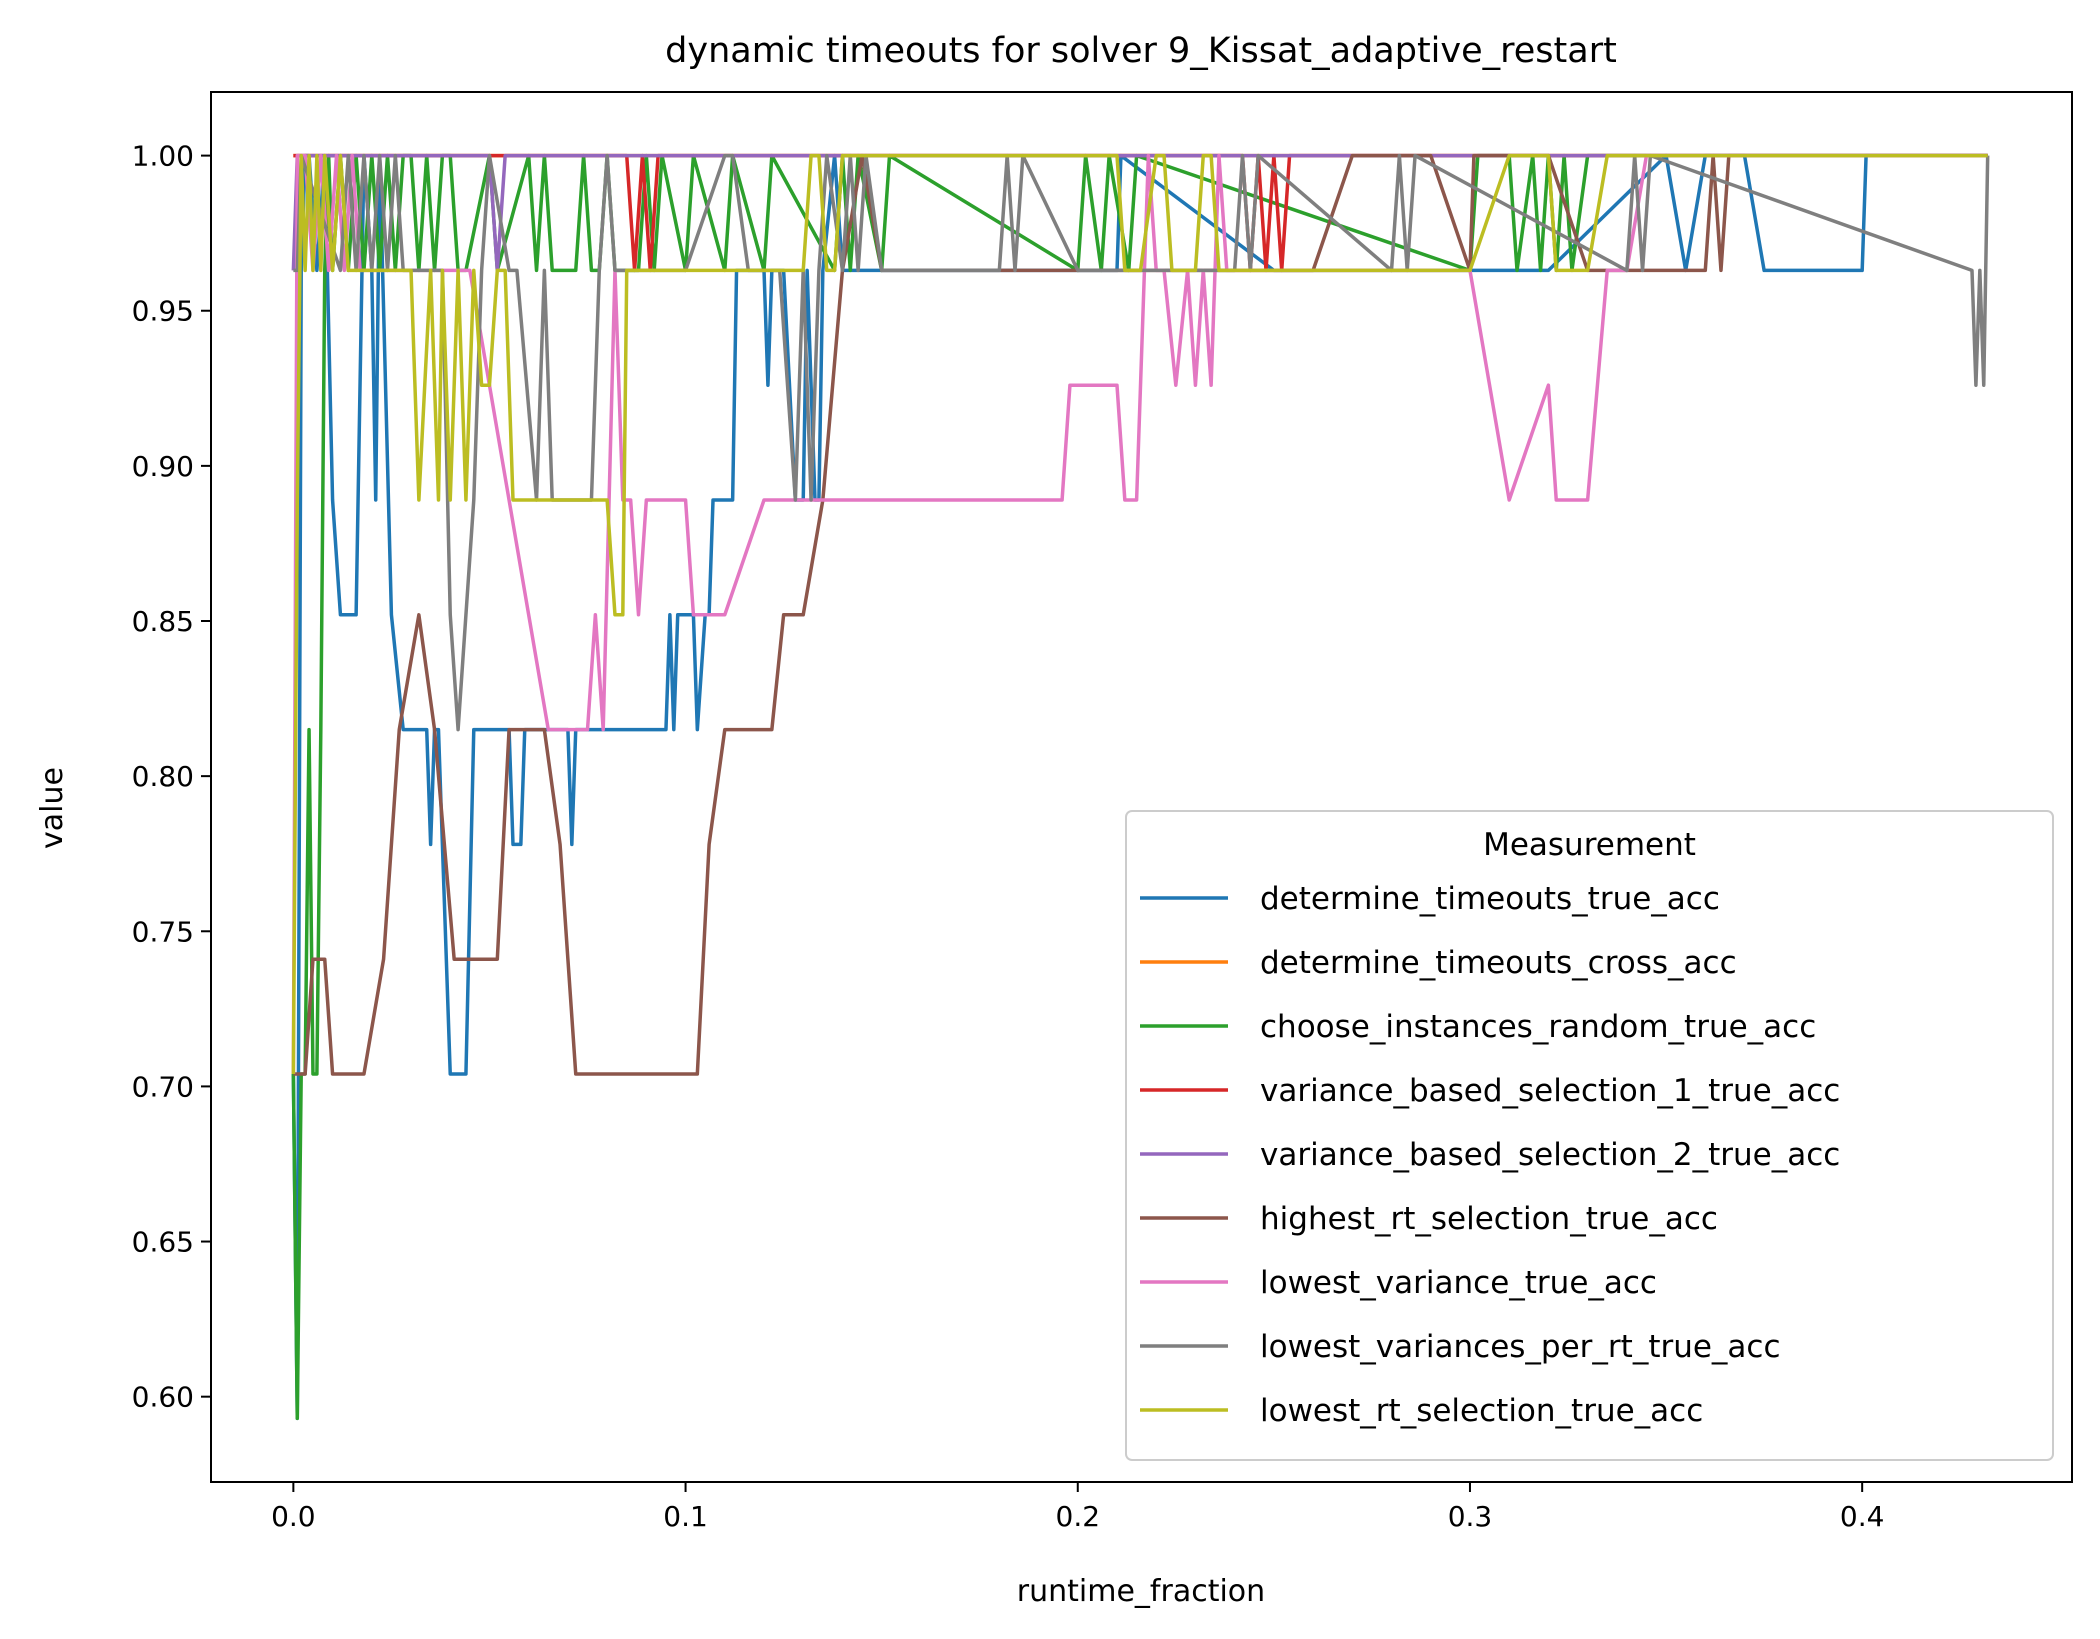 This screenshot has height=1639, width=2100. What do you see at coordinates (163, 621) in the screenshot?
I see `y-tick-label: 0.85` at bounding box center [163, 621].